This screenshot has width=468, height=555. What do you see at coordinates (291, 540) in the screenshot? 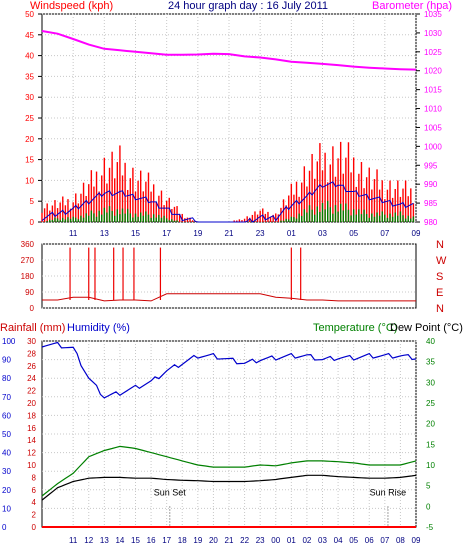
I see `temp-x-tick-label: 01` at bounding box center [291, 540].